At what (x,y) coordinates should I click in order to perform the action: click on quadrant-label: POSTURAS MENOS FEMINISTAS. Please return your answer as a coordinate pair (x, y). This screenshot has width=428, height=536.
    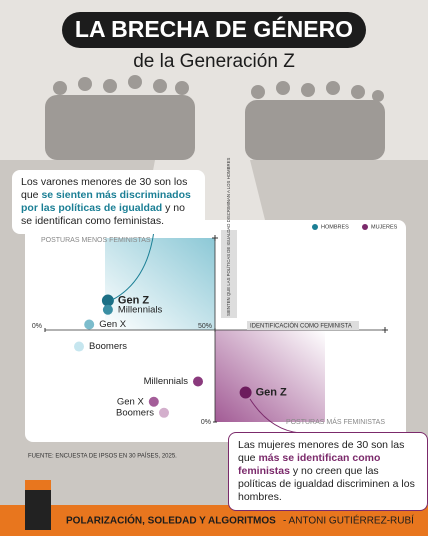
    Looking at the image, I should click on (96, 240).